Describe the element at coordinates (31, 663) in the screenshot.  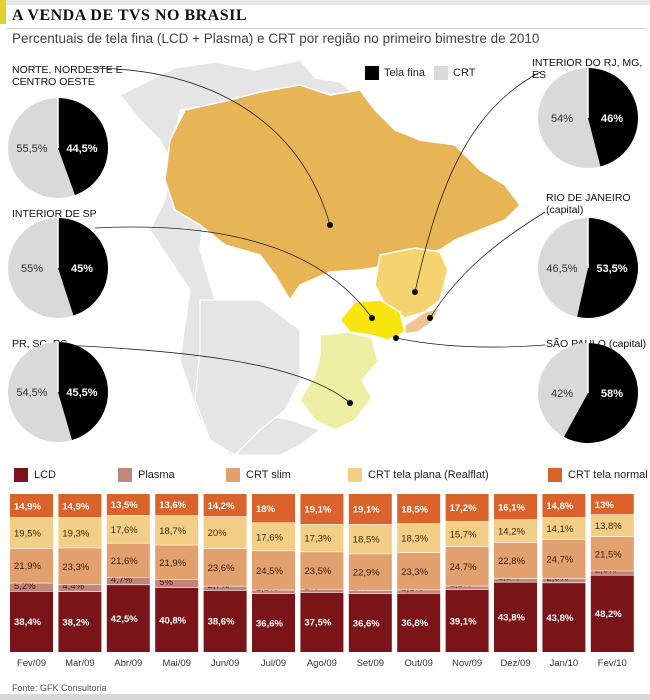
I see `x-tick-label: Fev/09` at that location.